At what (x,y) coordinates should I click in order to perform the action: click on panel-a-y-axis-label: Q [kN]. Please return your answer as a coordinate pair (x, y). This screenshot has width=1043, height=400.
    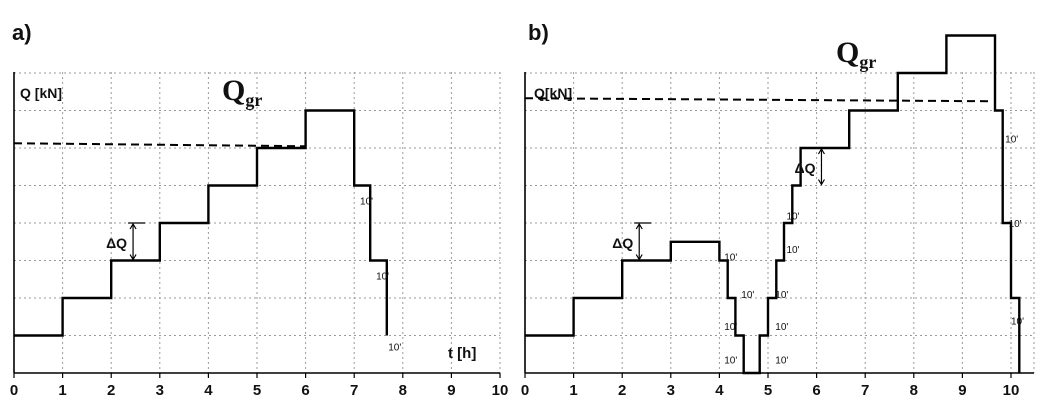
    Looking at the image, I should click on (41, 93).